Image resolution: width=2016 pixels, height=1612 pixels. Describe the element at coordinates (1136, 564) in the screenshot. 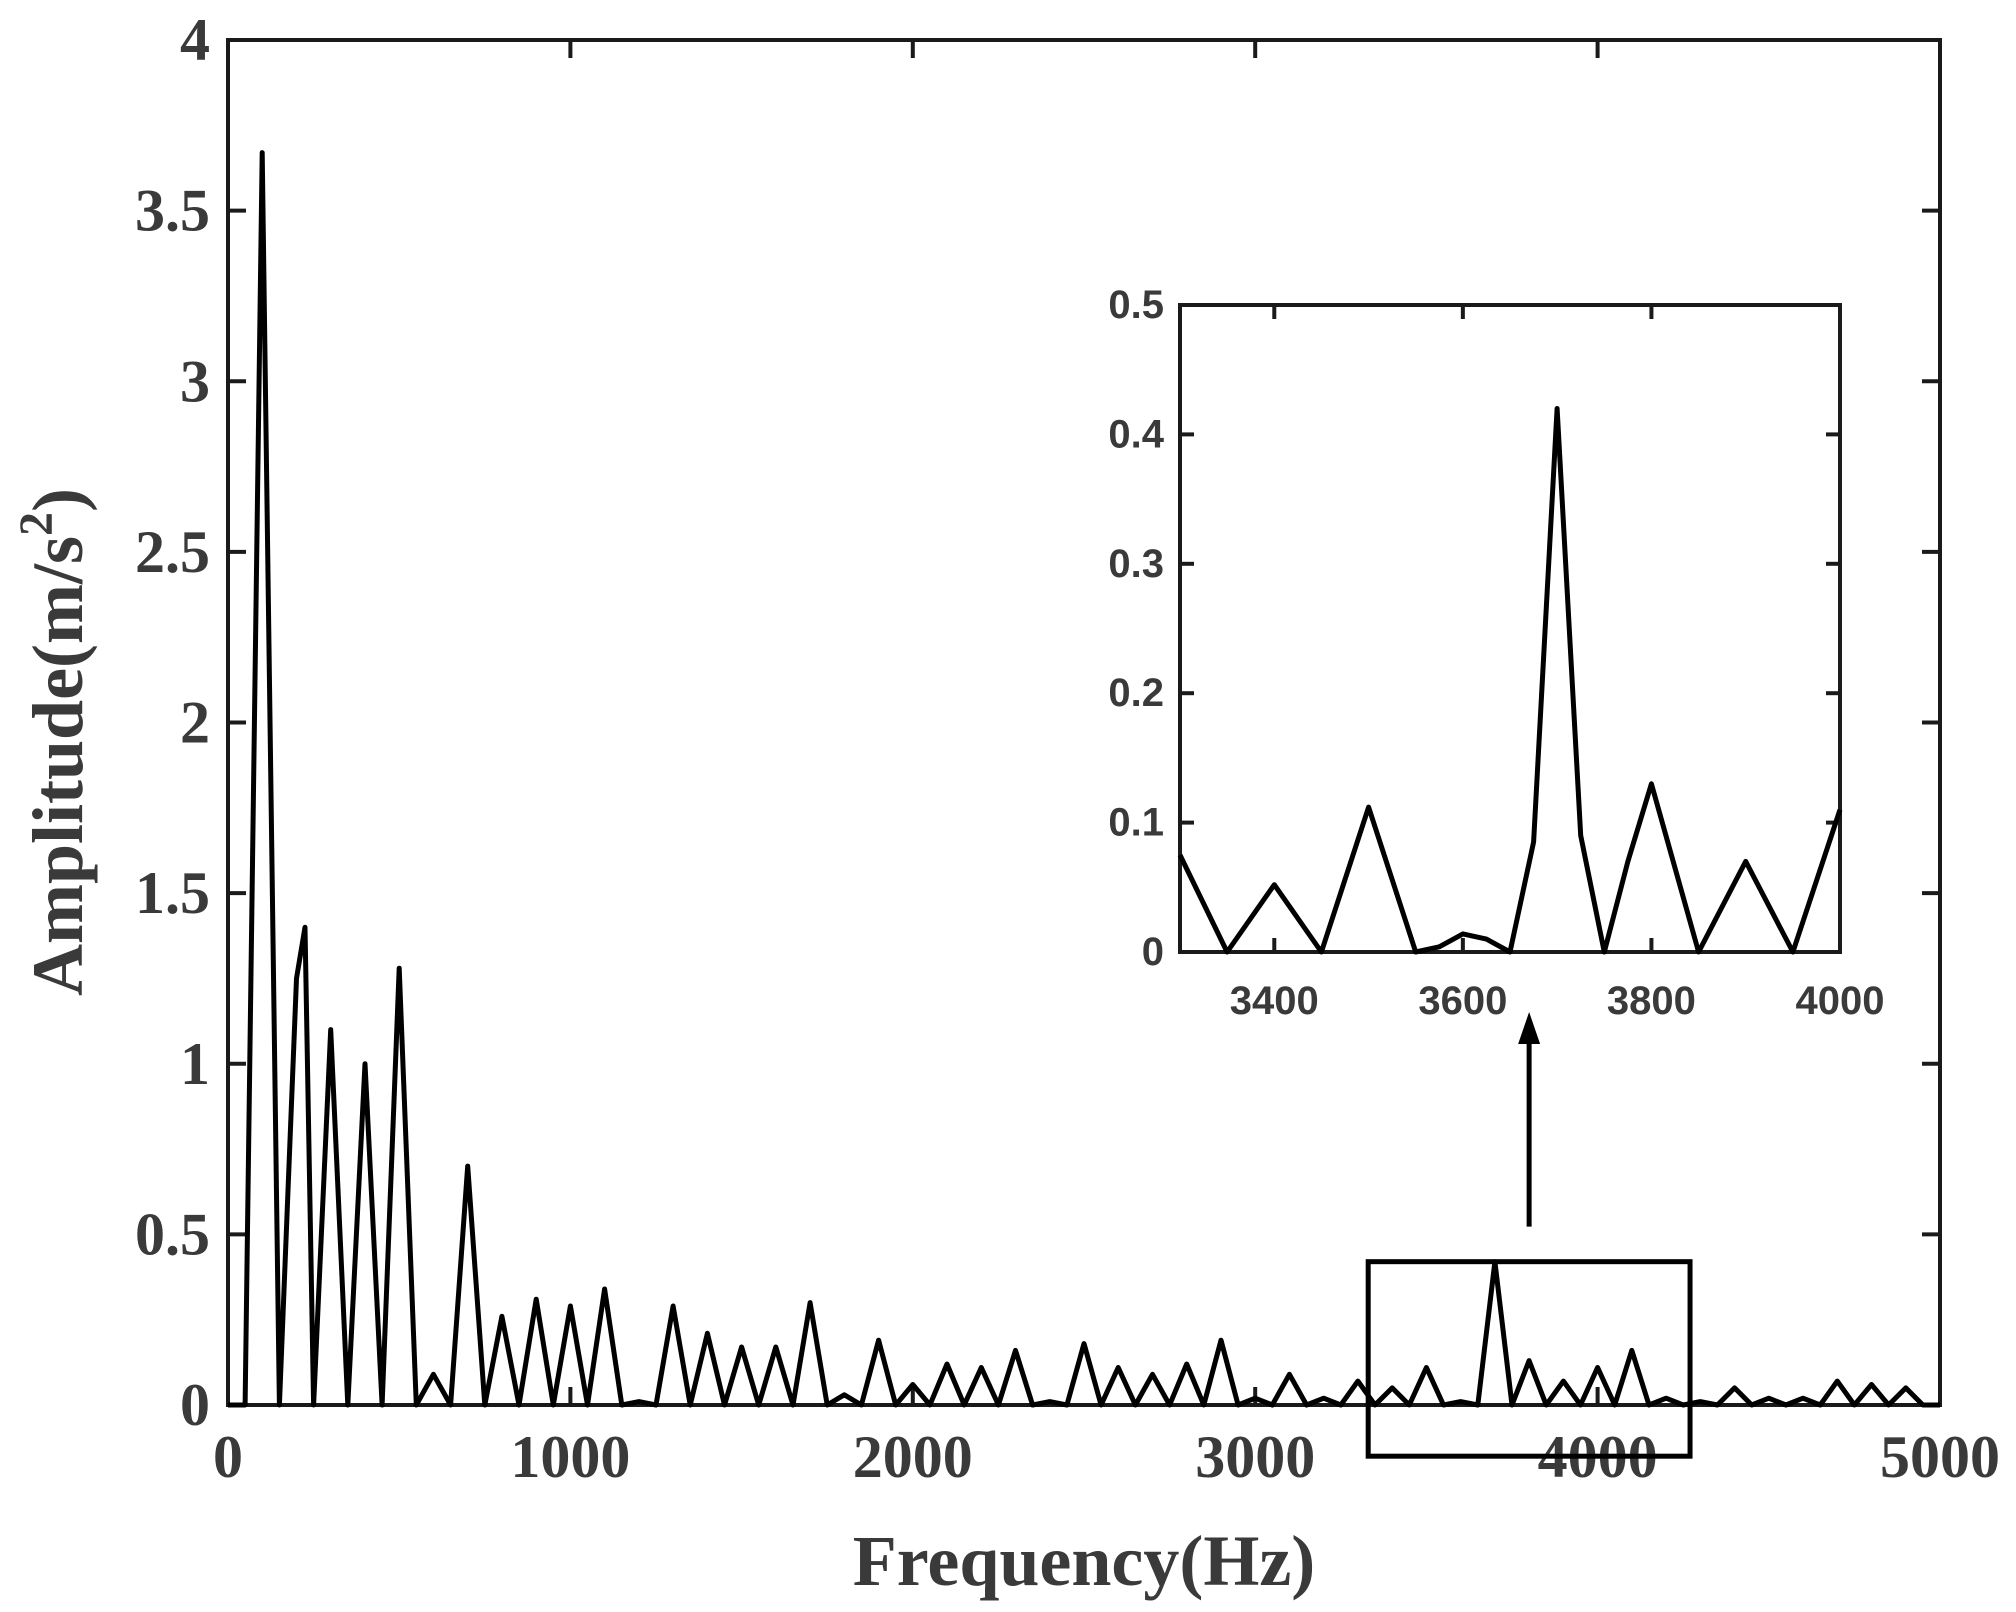

I see `inset-y-tick-label-3: 0.3` at that location.